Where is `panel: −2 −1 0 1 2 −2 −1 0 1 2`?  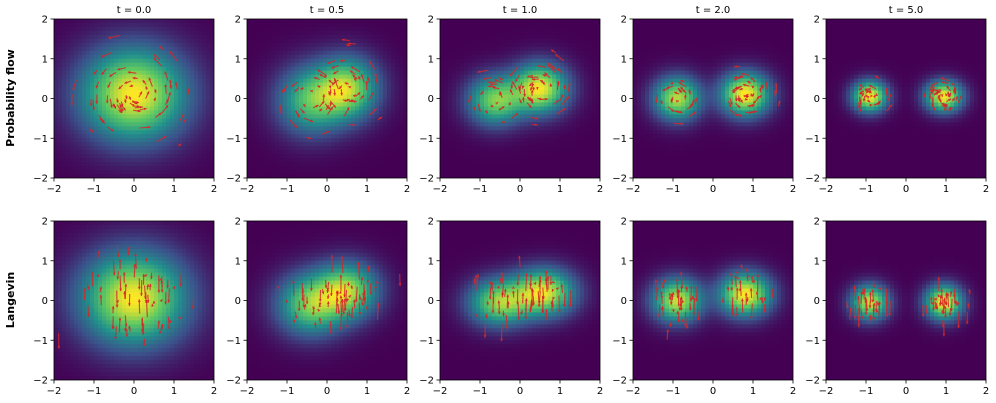 panel: −2 −1 0 1 2 −2 −1 0 1 2 is located at coordinates (897, 105).